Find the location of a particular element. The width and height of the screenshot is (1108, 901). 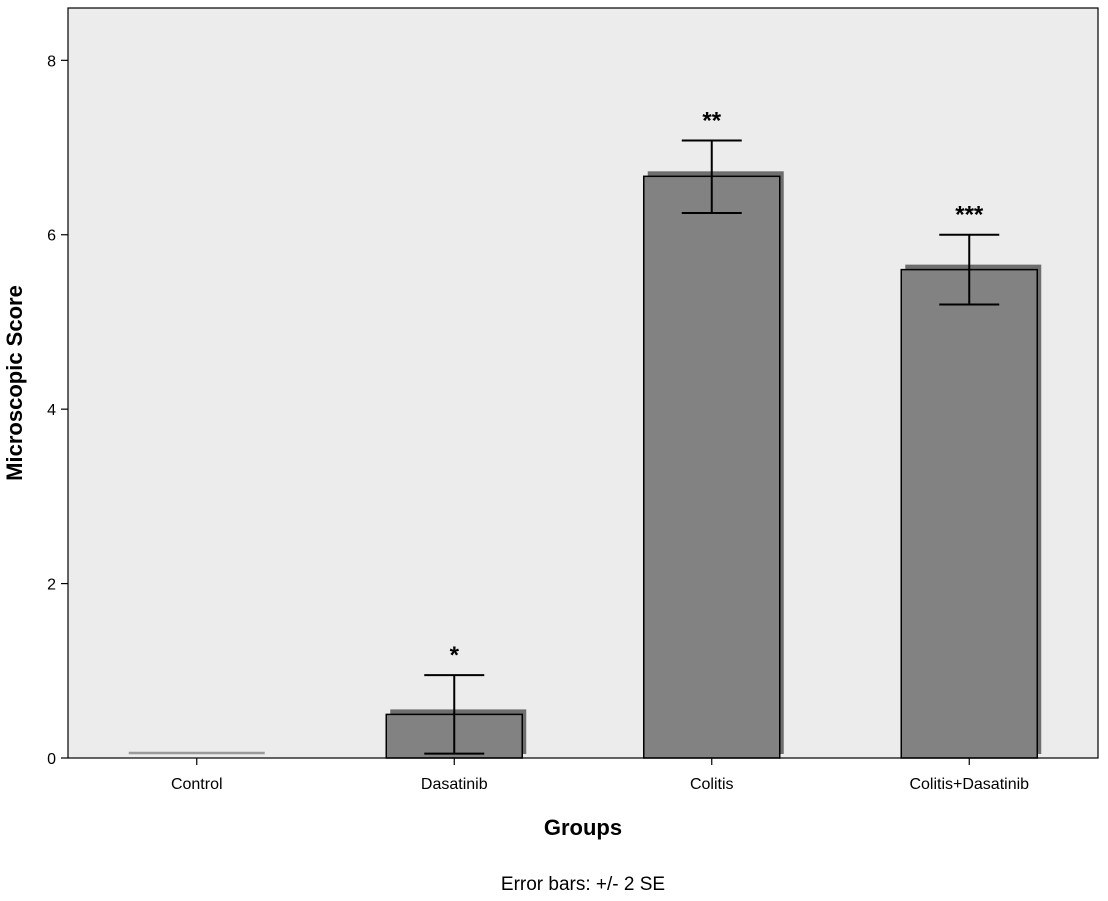

x-axis: Control Dasatinib Colitis Colitis+Dasatinib is located at coordinates (600, 775).